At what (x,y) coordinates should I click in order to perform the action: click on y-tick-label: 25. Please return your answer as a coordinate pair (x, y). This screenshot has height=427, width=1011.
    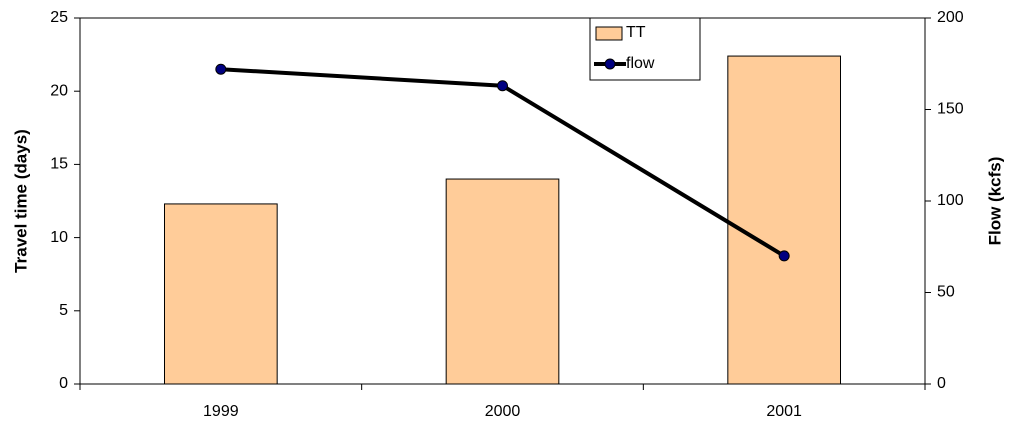
    Looking at the image, I should click on (59, 17).